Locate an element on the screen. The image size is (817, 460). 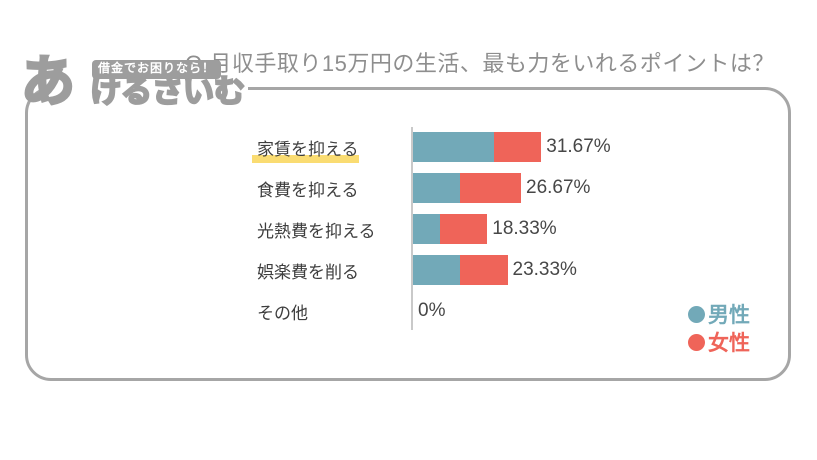
chart-row: 食費を抑える 26.67% is located at coordinates (423, 188).